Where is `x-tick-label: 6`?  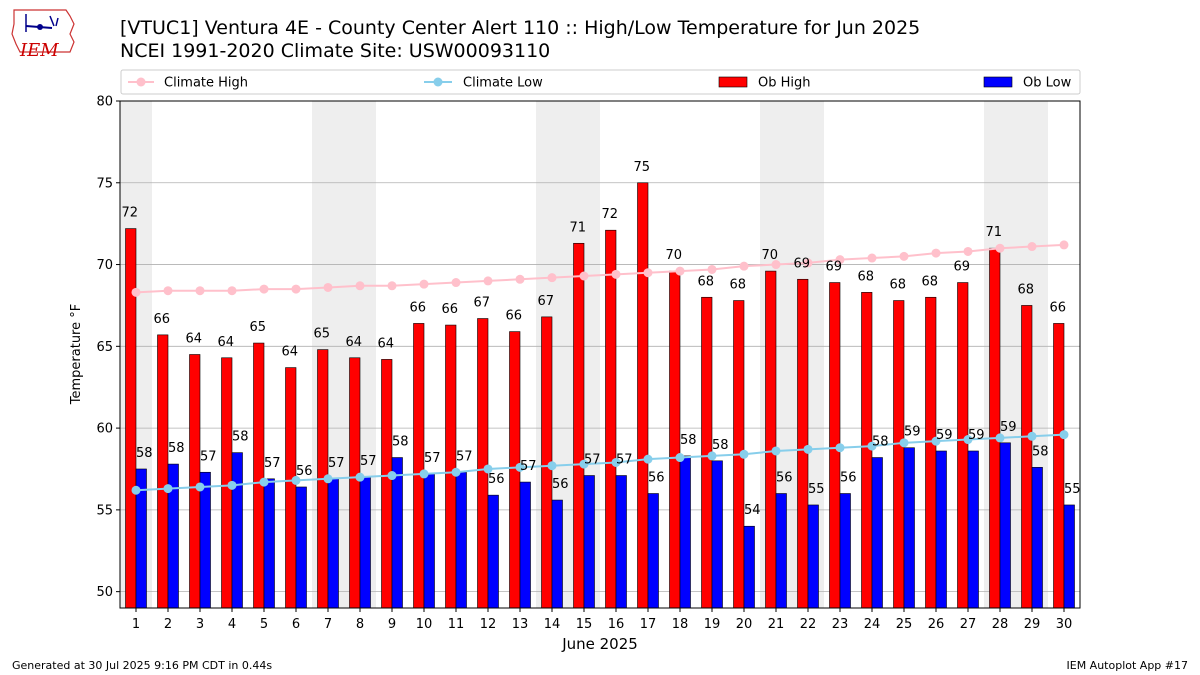
x-tick-label: 6 is located at coordinates (296, 624).